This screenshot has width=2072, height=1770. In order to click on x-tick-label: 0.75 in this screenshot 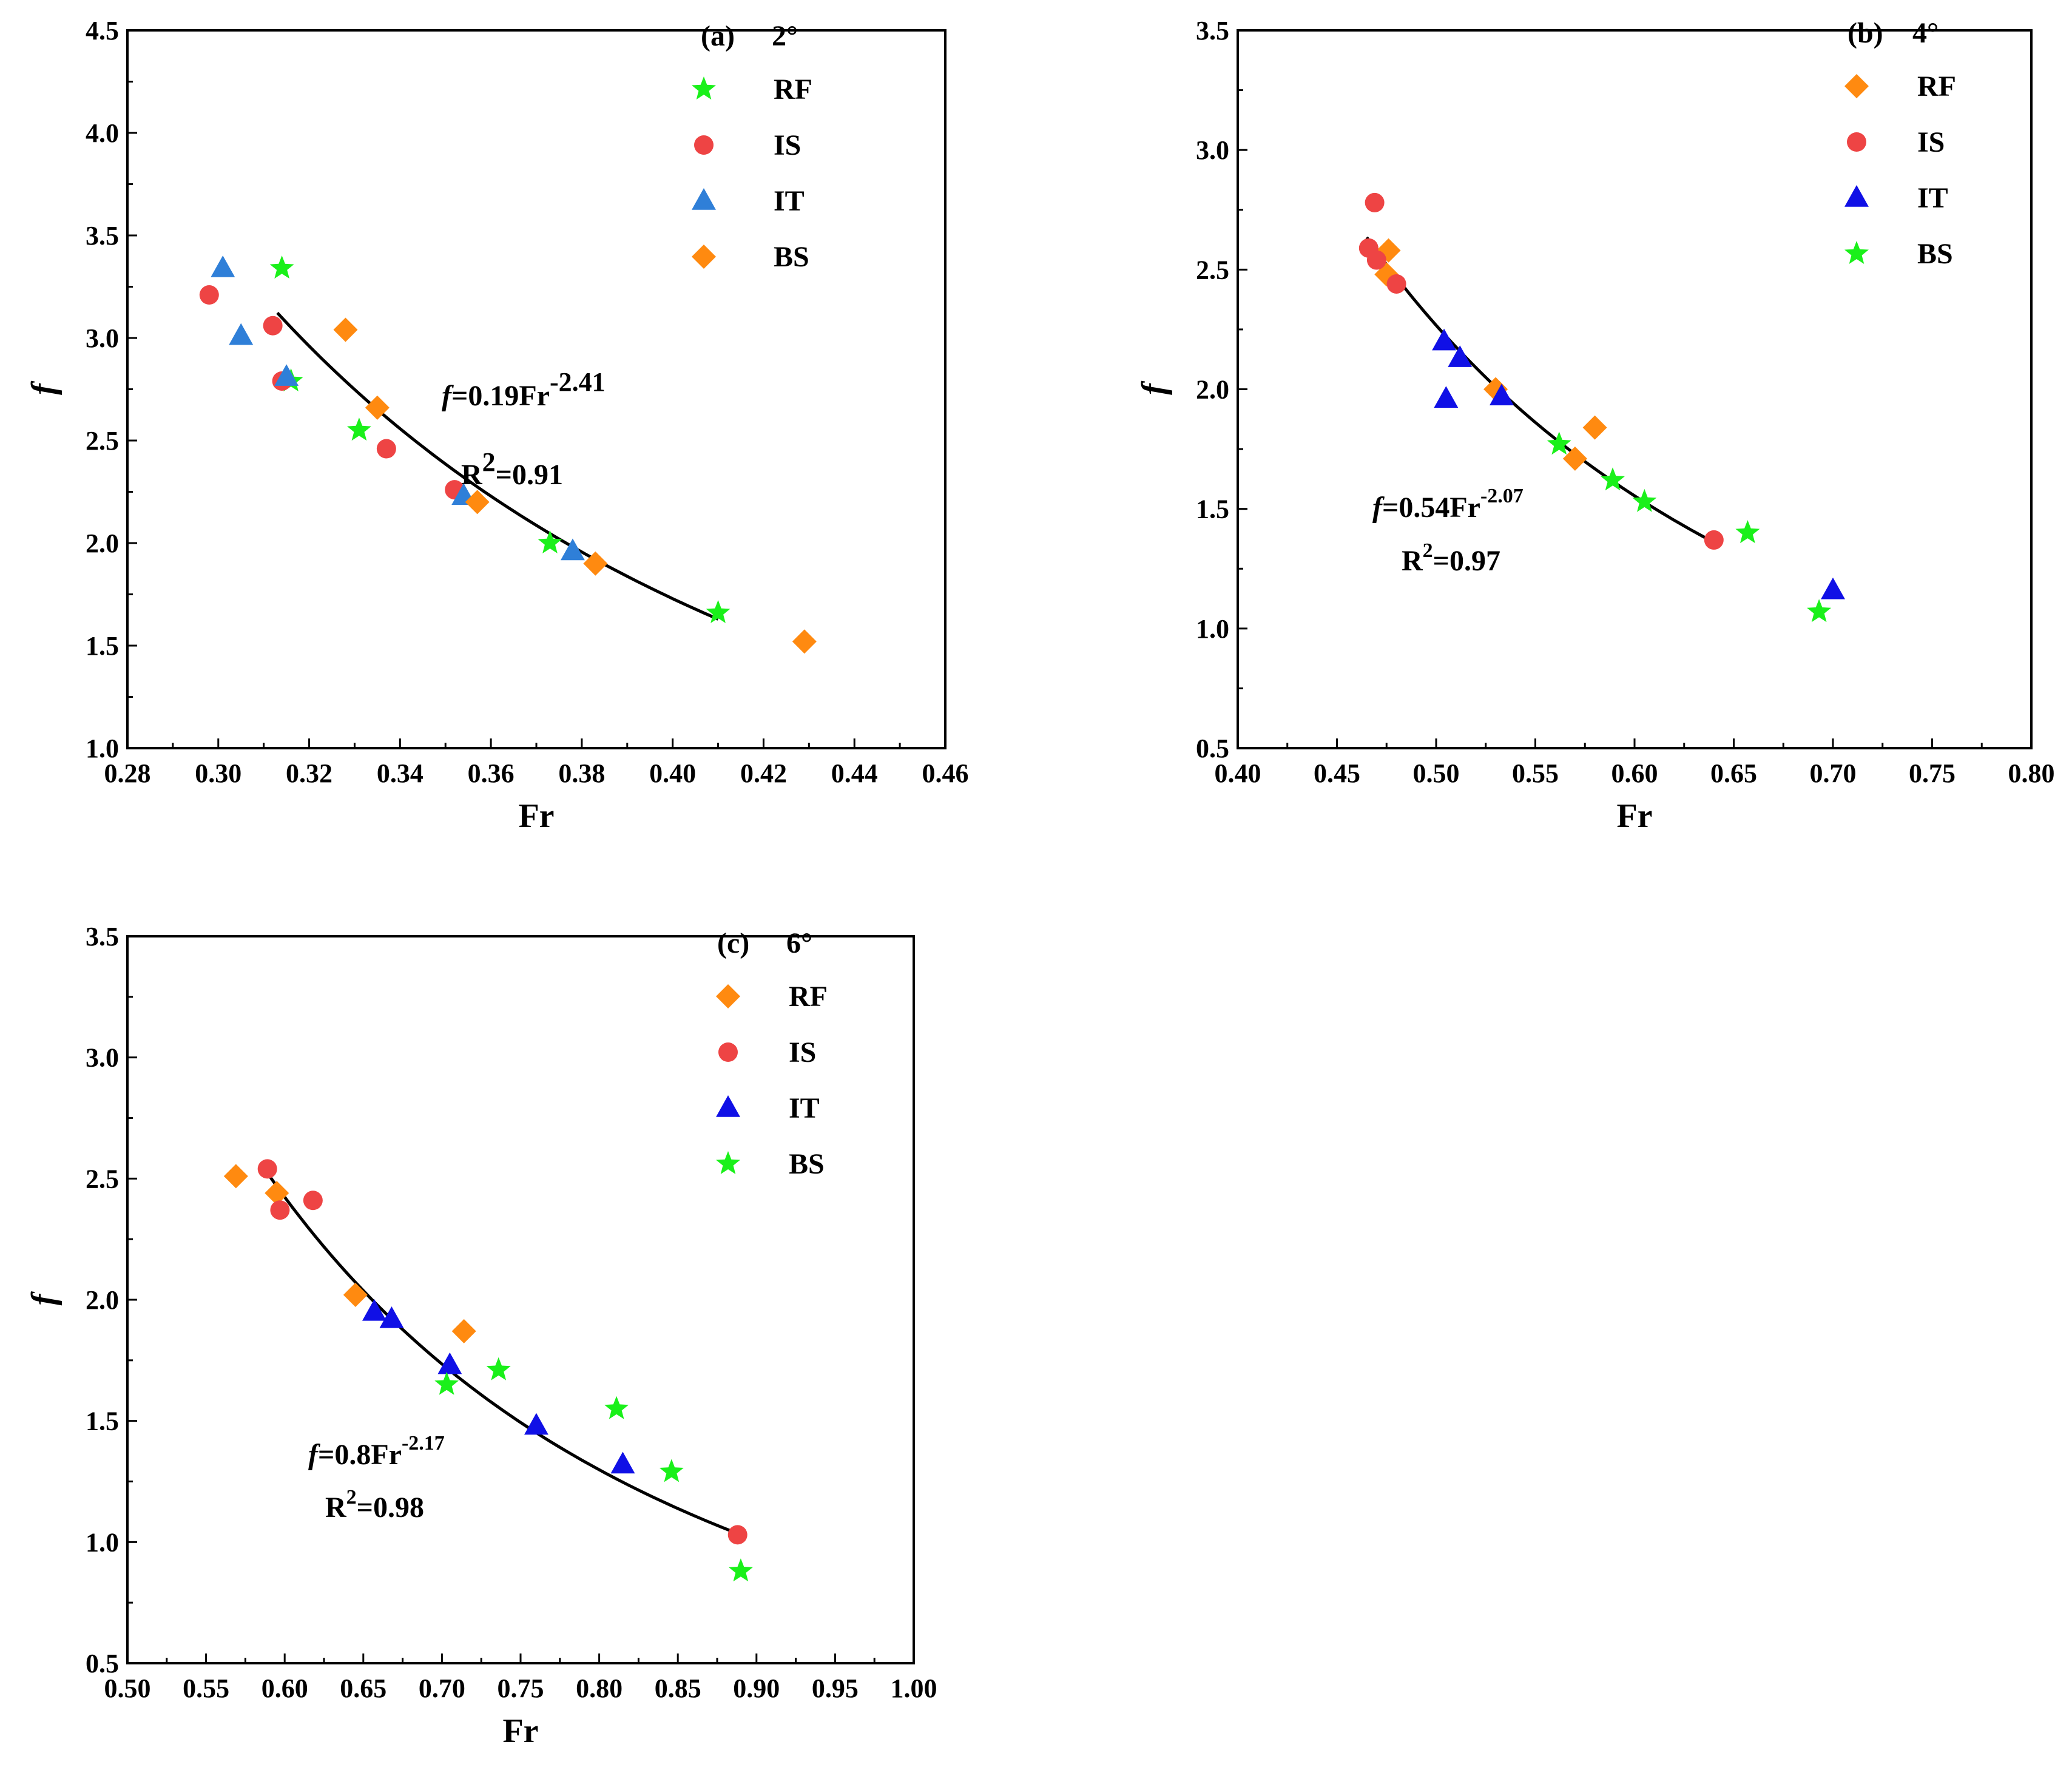, I will do `click(521, 1688)`.